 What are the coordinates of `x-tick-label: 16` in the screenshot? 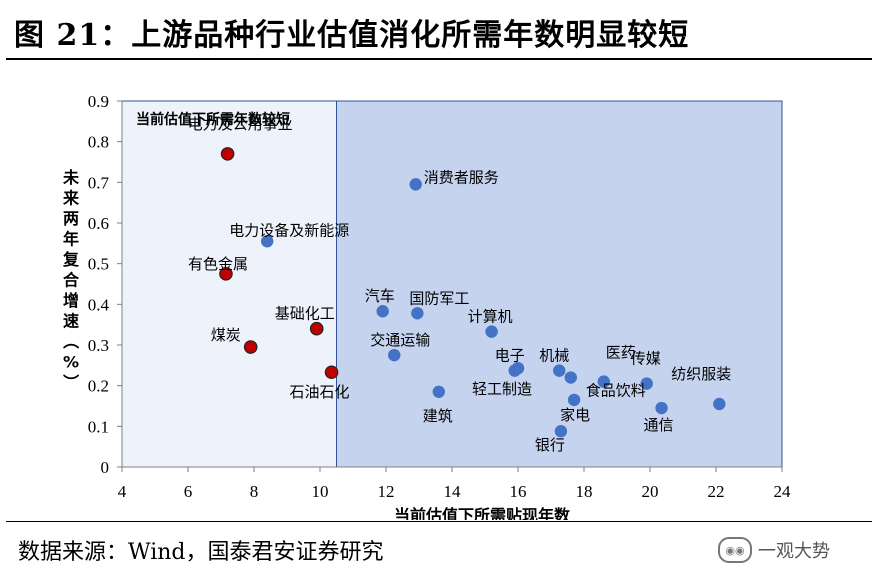 It's located at (518, 491).